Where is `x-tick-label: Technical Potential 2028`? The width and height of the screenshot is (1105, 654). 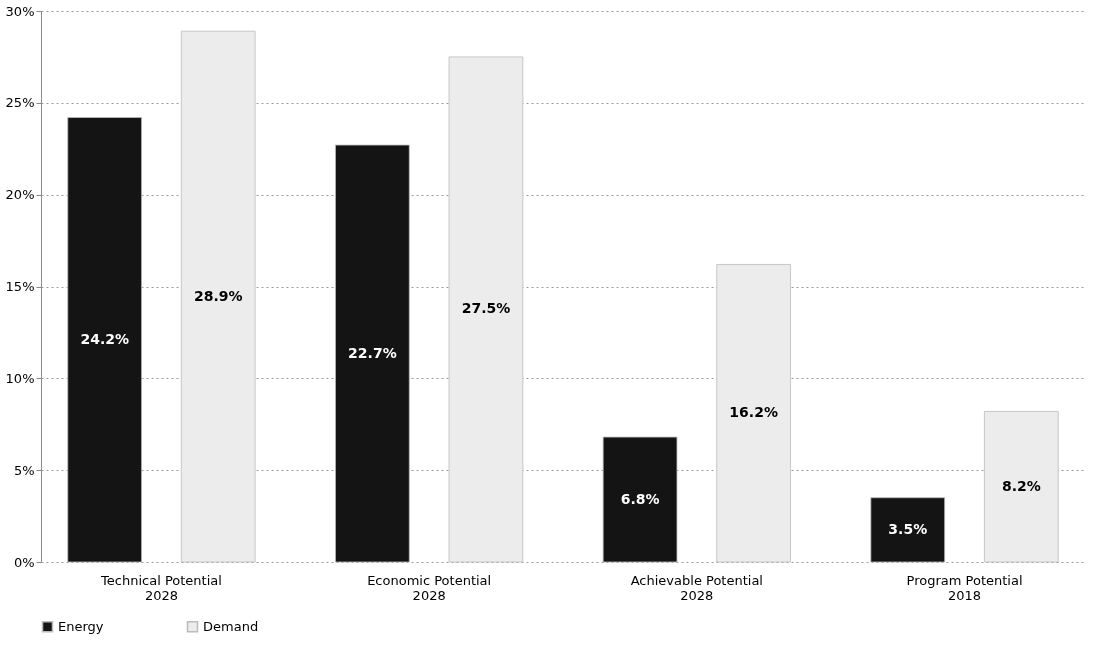
x-tick-label: Technical Potential 2028 is located at coordinates (161, 587).